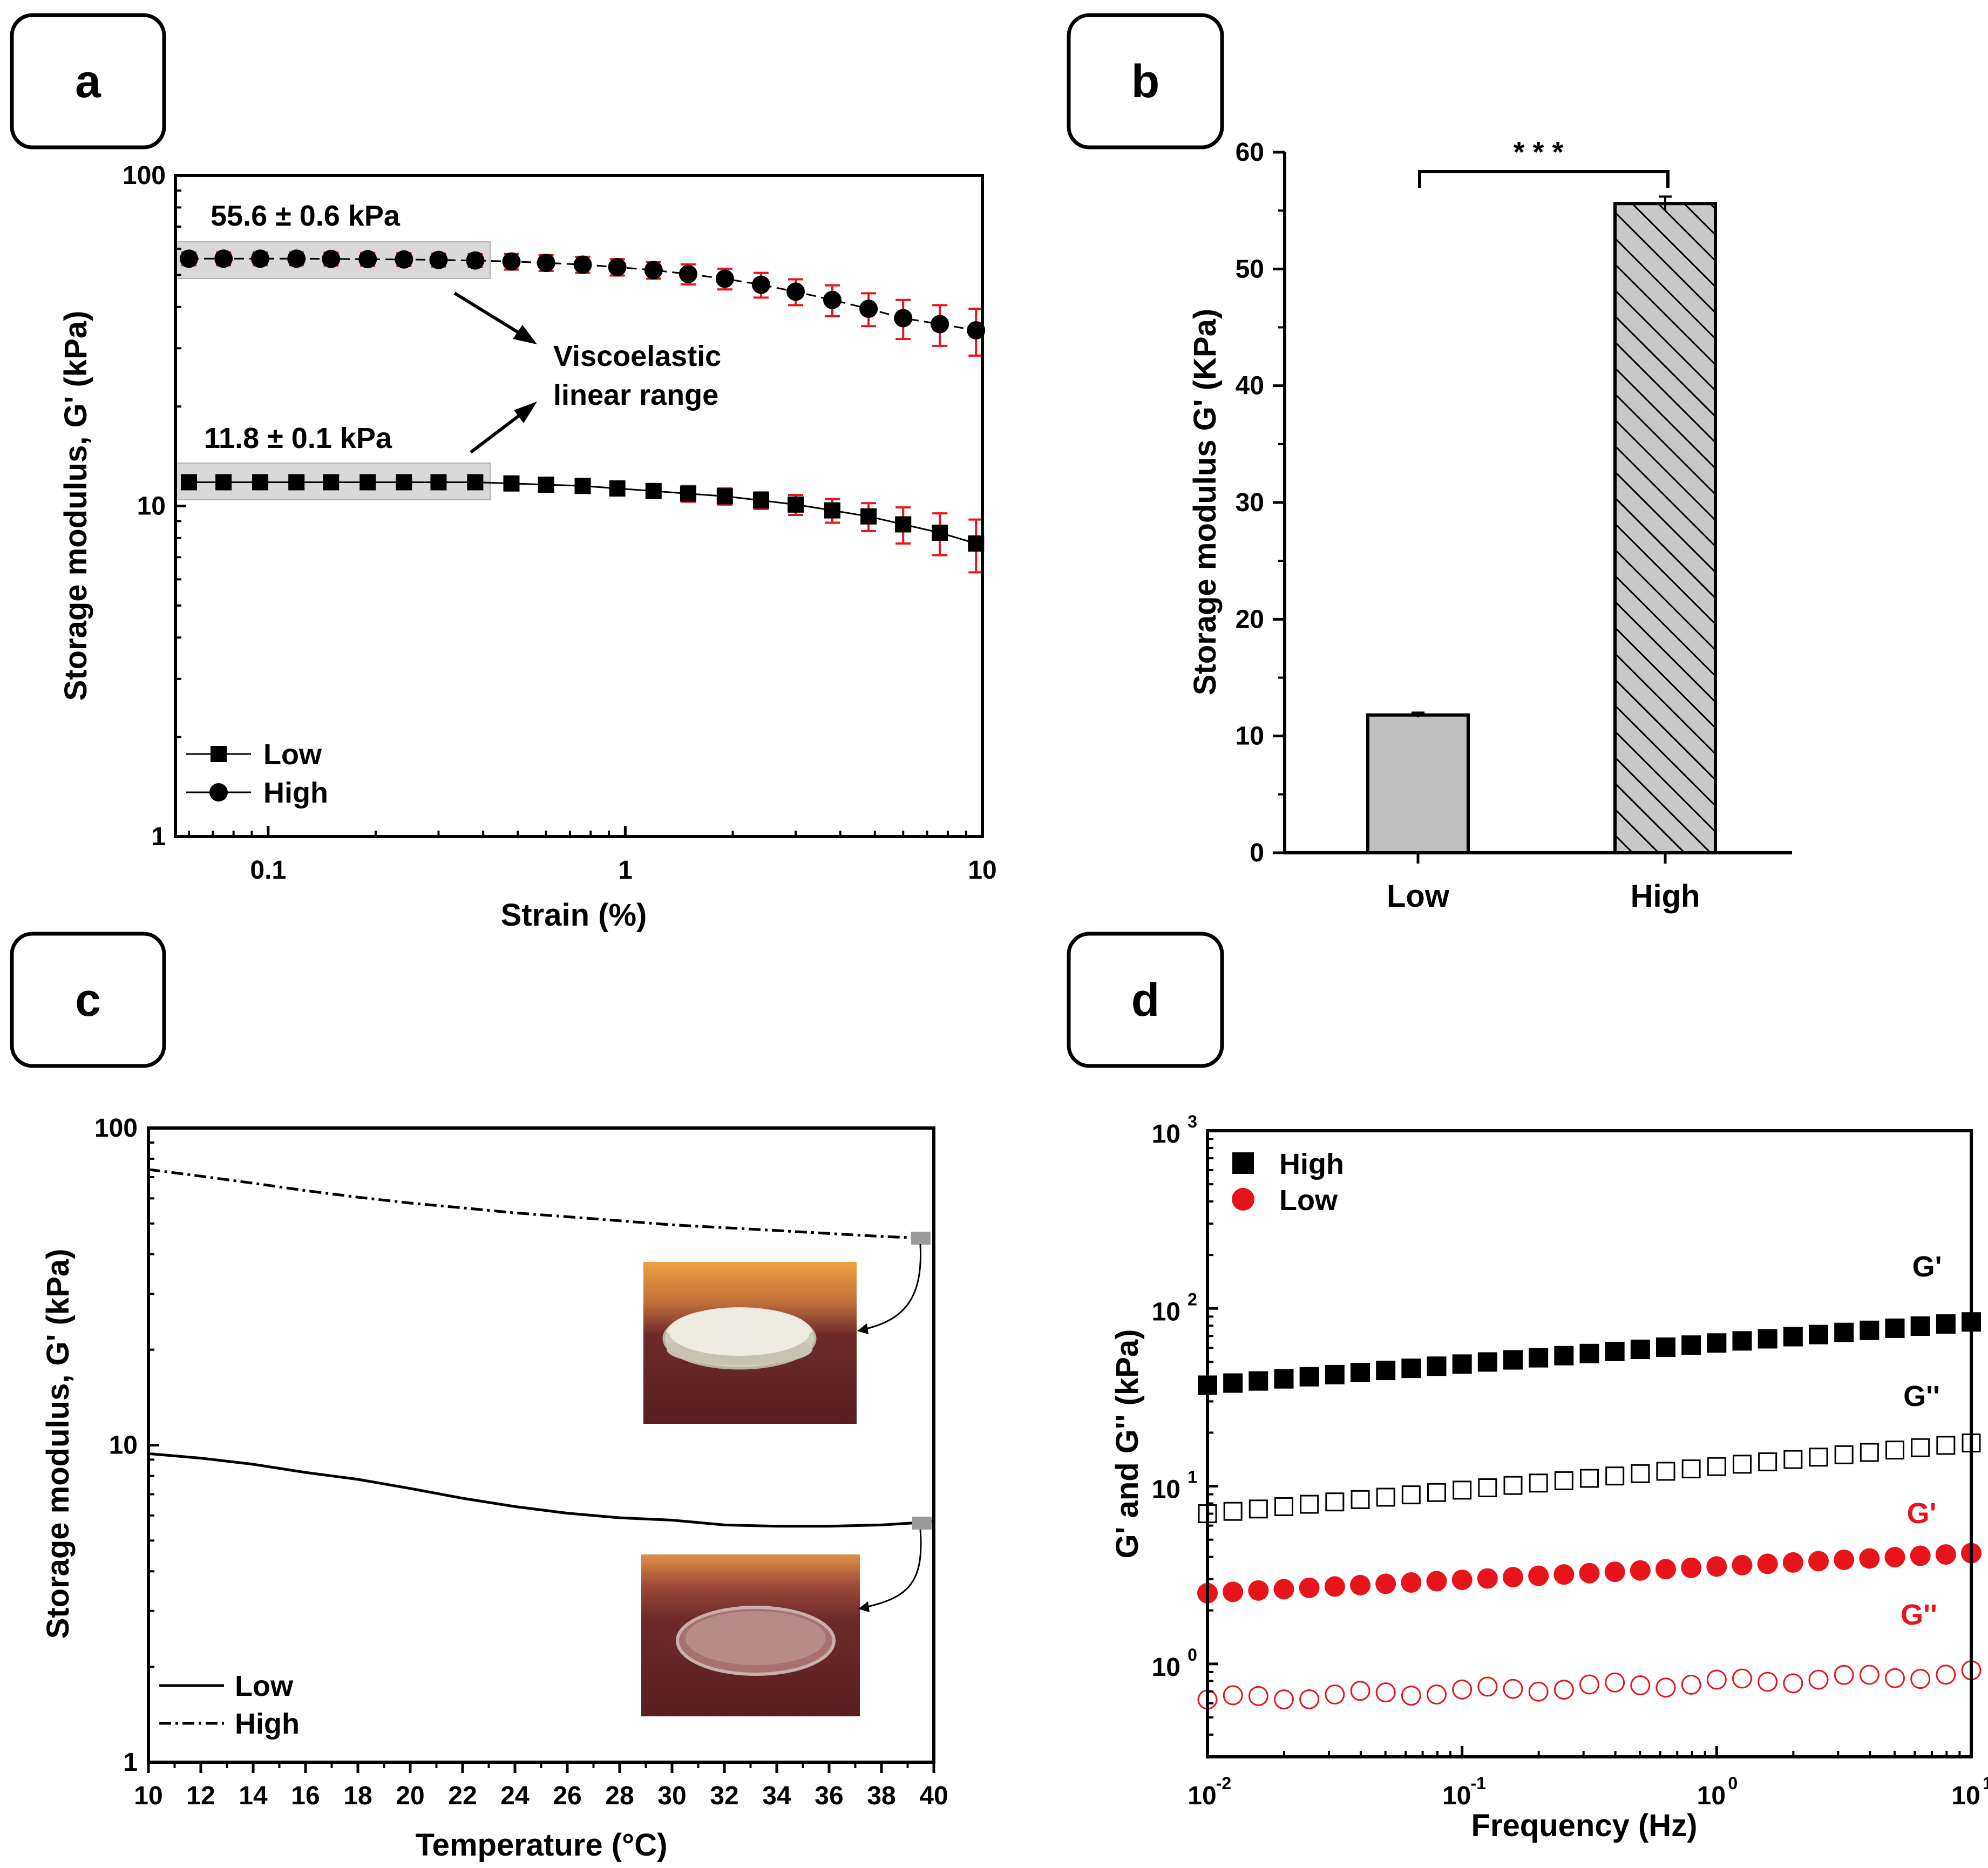 The height and width of the screenshot is (1868, 1988). What do you see at coordinates (1544, 179) in the screenshot?
I see `chart-b-significance-bracket` at bounding box center [1544, 179].